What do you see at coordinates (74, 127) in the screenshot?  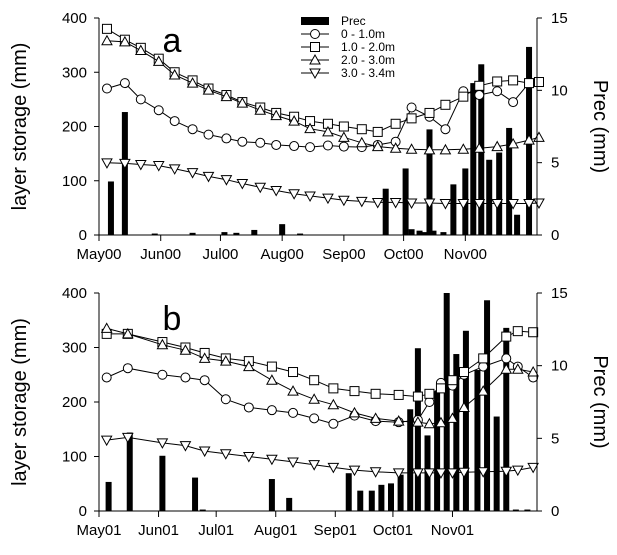 I see `y-tick-label: 200` at bounding box center [74, 127].